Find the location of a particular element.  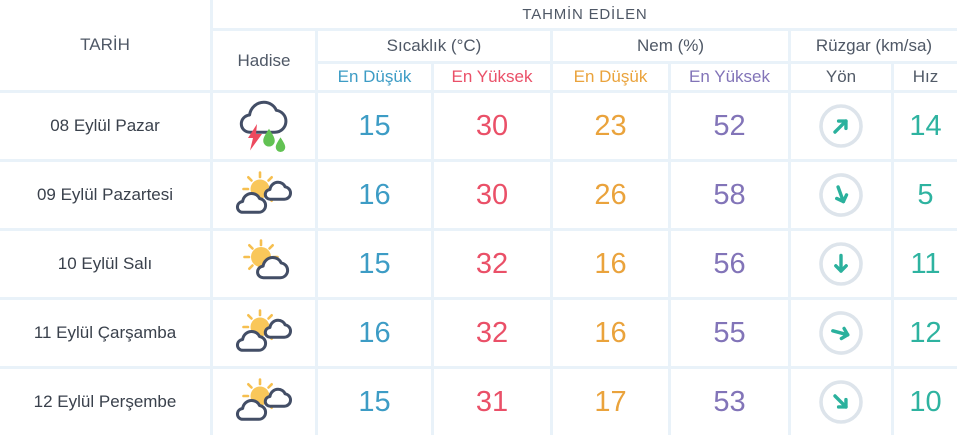

wind-direction-header: Yön is located at coordinates (841, 77).